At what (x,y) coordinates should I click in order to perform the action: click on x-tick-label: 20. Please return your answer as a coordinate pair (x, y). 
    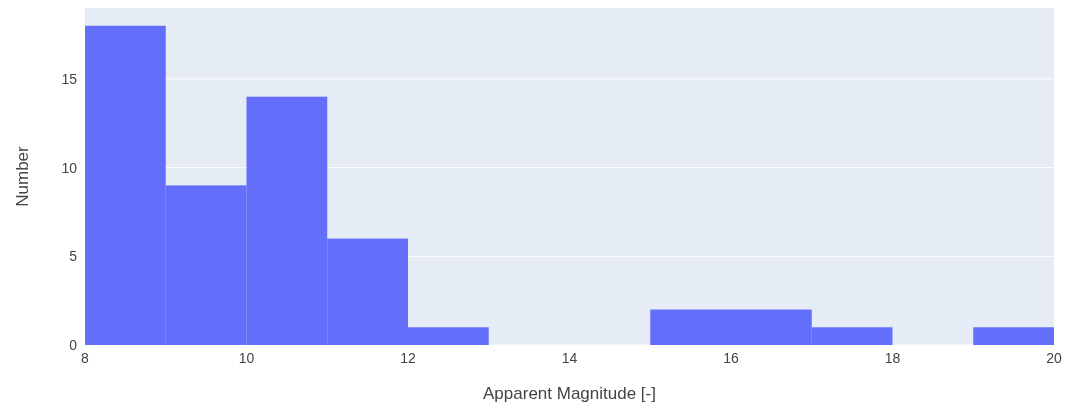
    Looking at the image, I should click on (1054, 357).